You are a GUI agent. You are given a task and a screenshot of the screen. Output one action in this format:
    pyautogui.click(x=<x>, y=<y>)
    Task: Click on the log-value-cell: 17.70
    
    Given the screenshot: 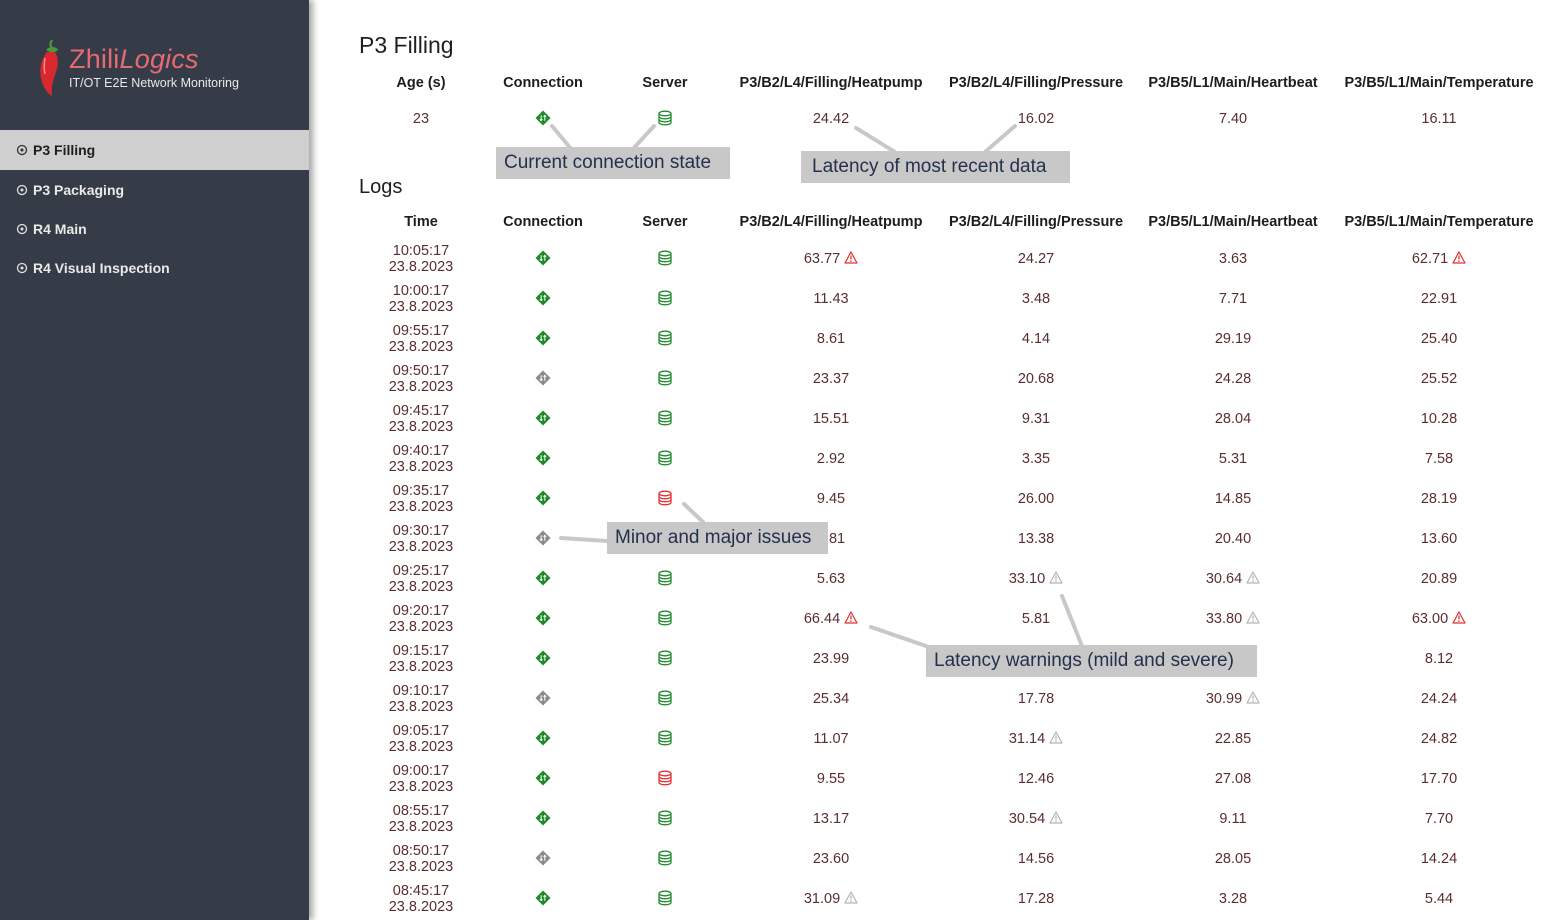 What is the action you would take?
    pyautogui.click(x=1439, y=779)
    